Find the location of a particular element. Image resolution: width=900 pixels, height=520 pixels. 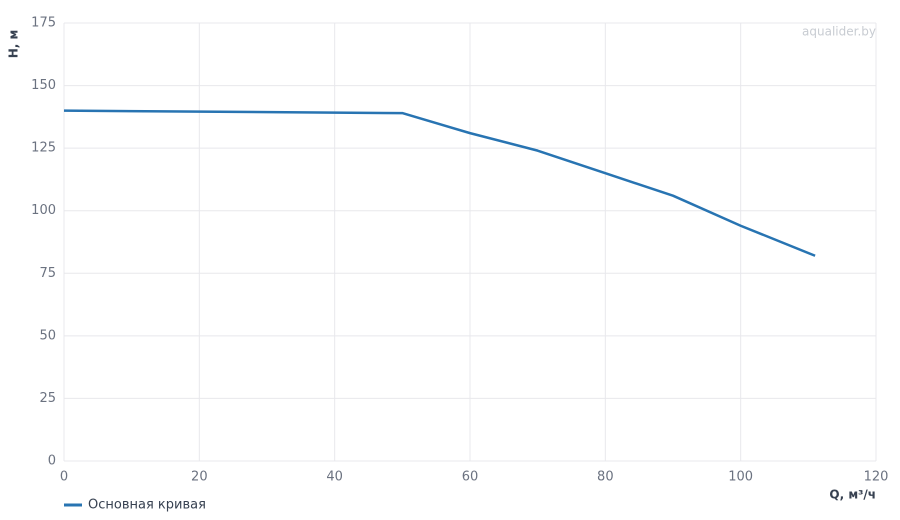

y-axis-title: H, м is located at coordinates (14, 44).